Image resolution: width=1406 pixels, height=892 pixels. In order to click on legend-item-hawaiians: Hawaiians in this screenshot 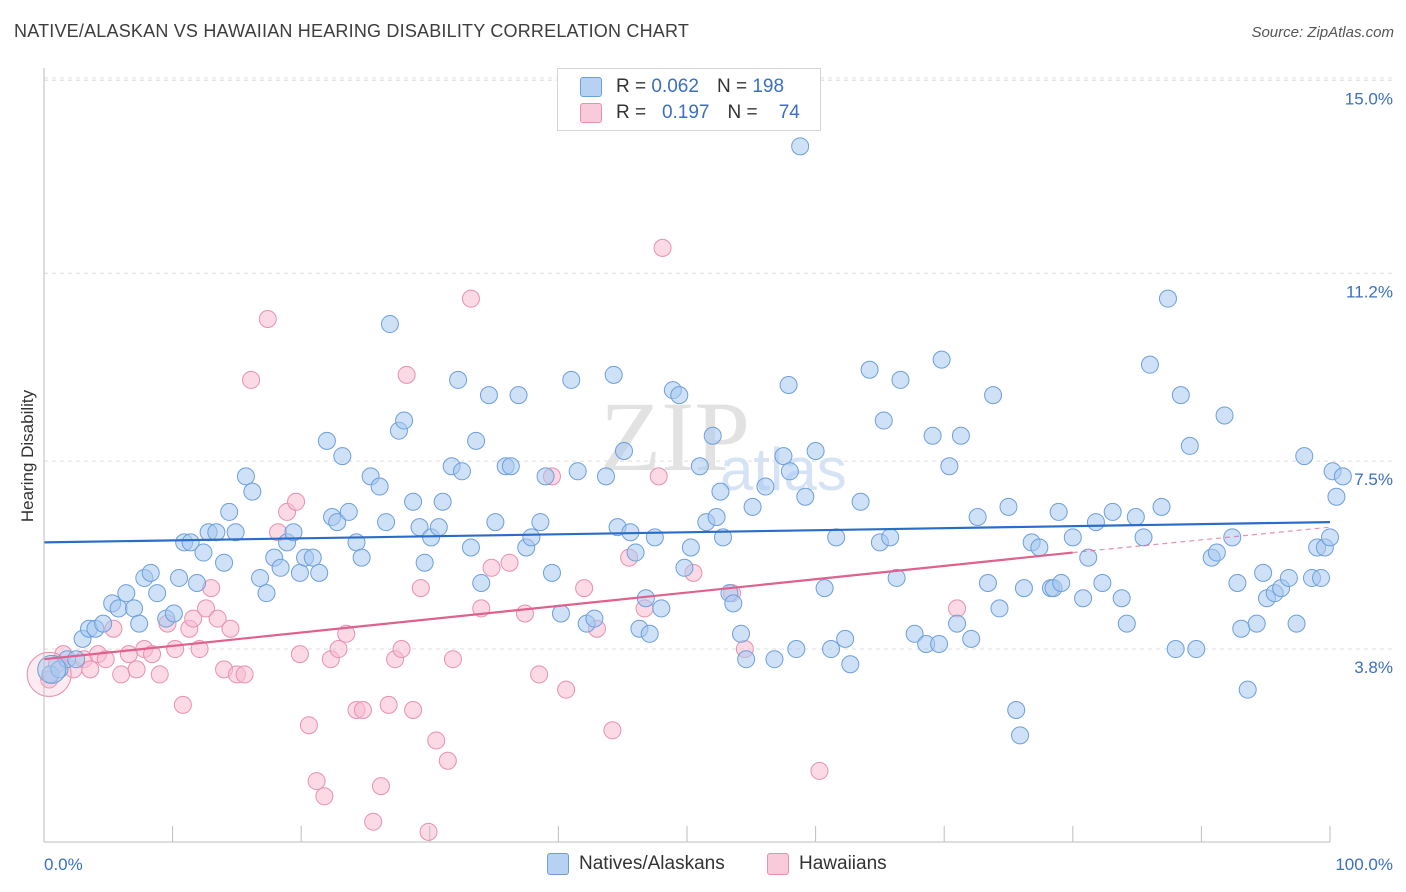, I will do `click(827, 864)`.